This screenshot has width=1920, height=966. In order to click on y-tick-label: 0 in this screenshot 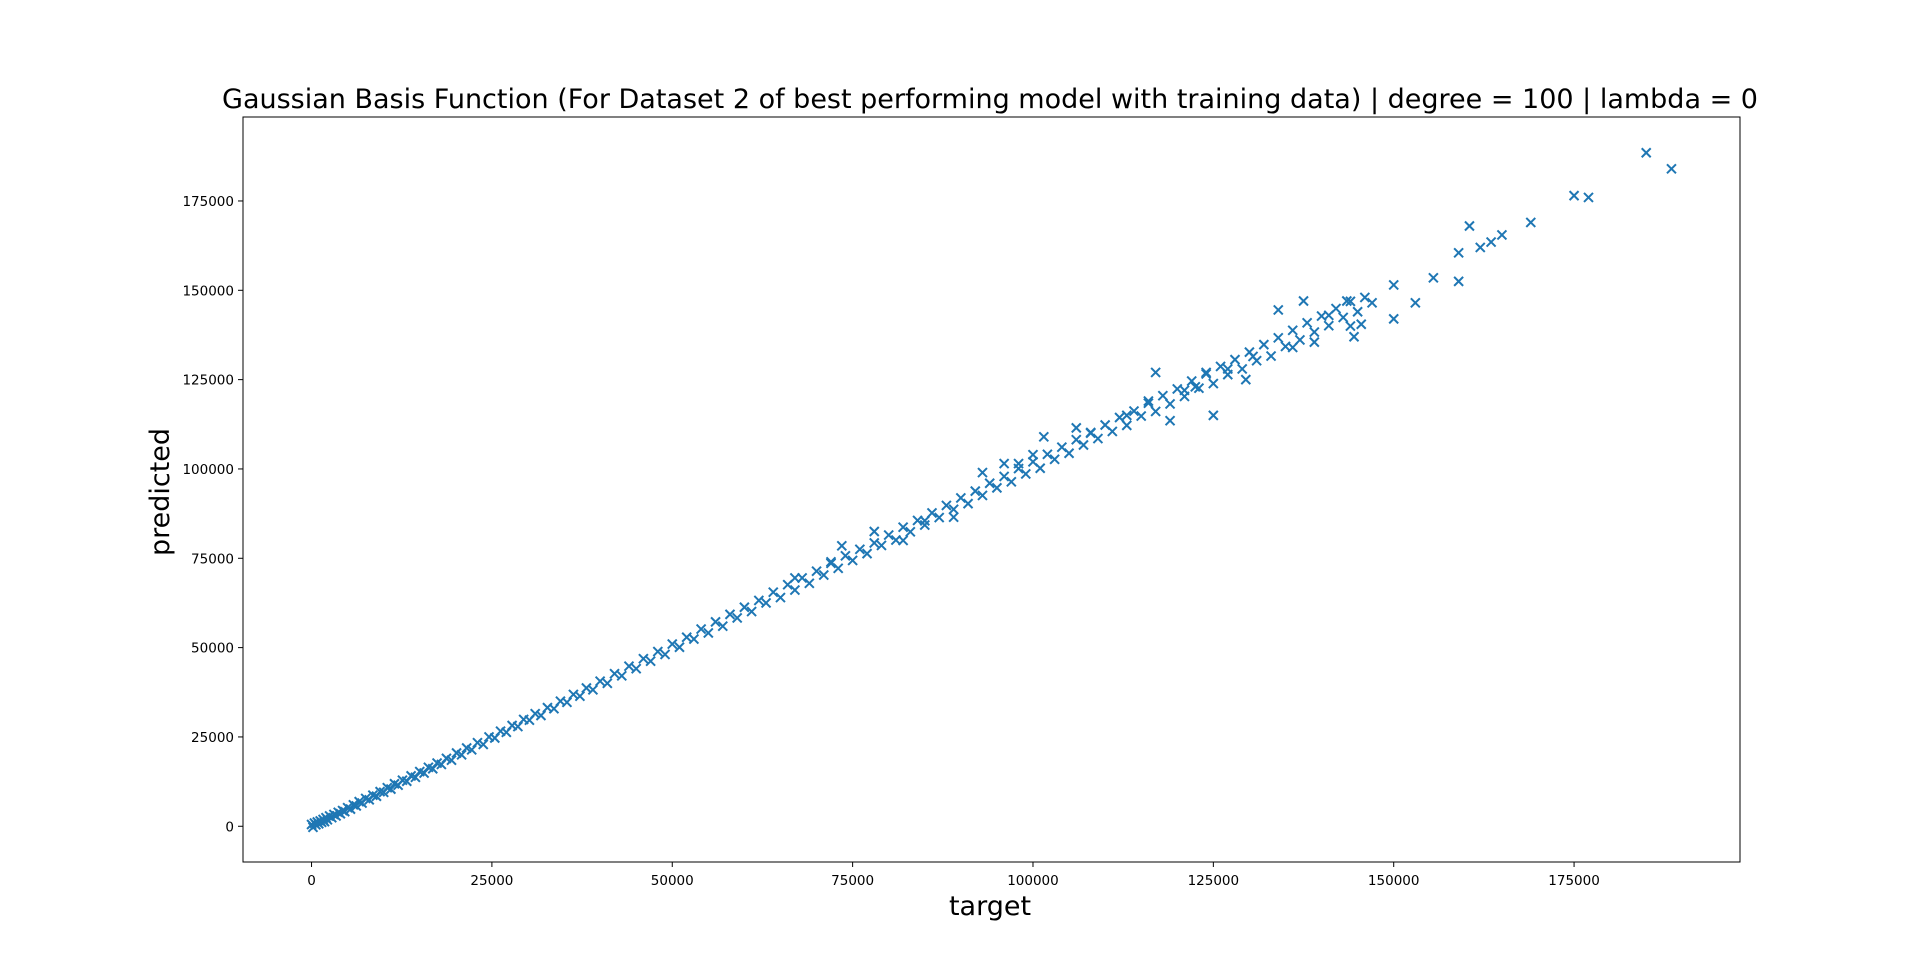, I will do `click(229, 827)`.